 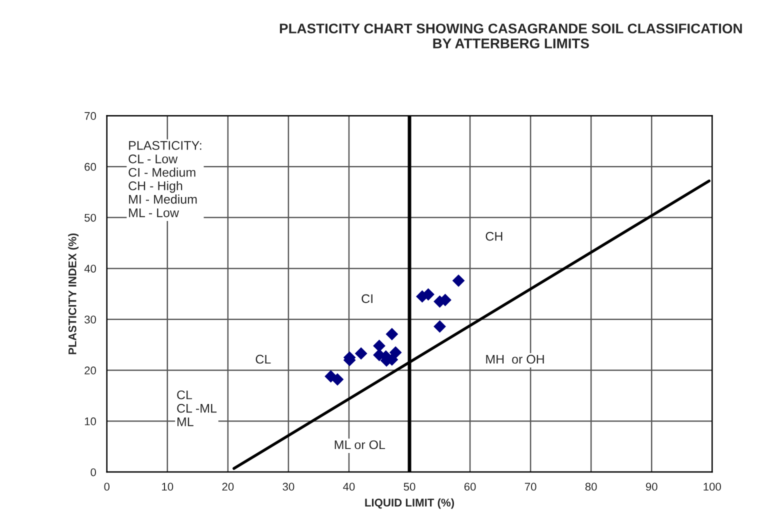 What do you see at coordinates (168, 486) in the screenshot?
I see `x-tick-label: 10` at bounding box center [168, 486].